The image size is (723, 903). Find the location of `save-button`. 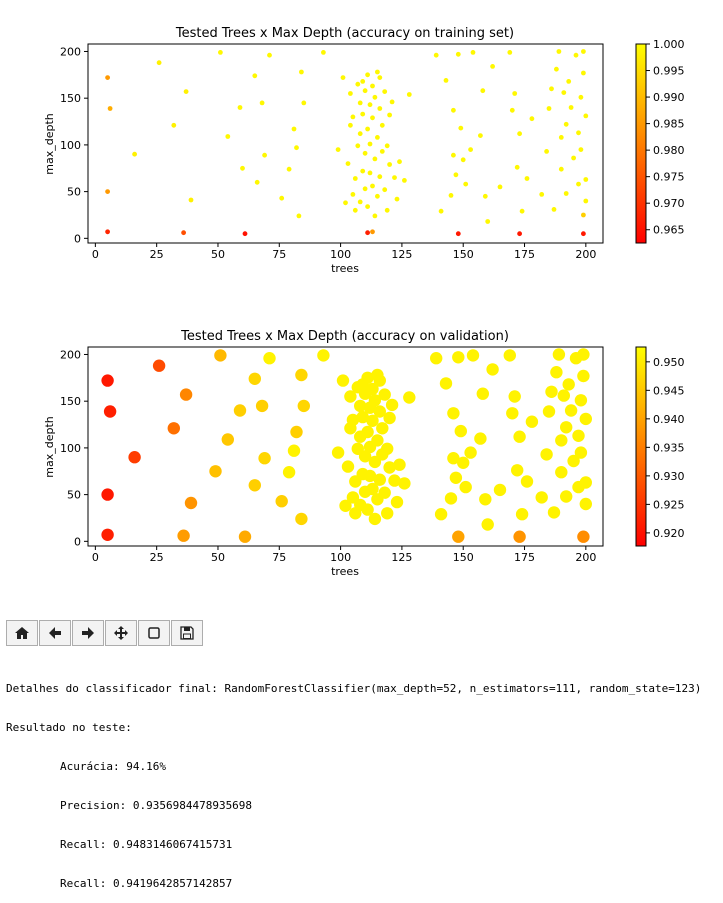

save-button is located at coordinates (187, 633).